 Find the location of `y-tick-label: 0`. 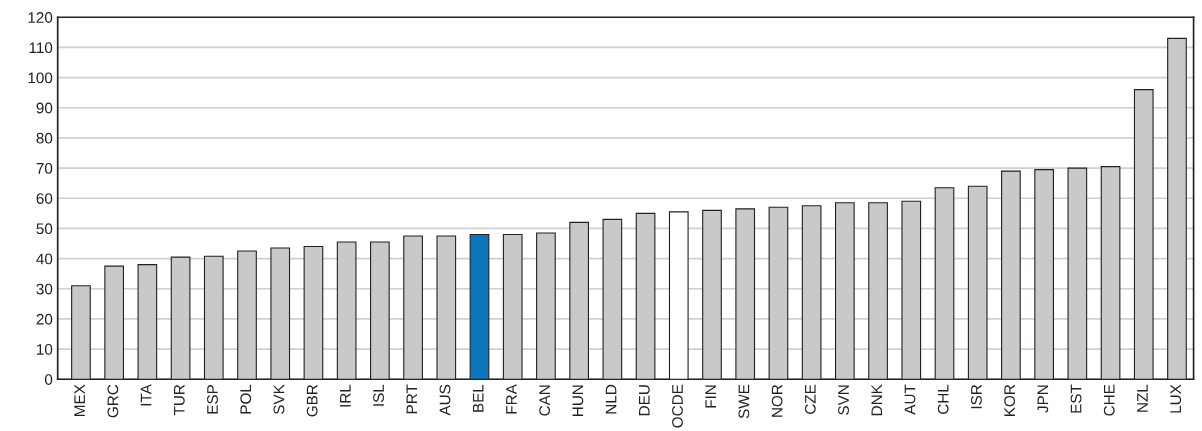

y-tick-label: 0 is located at coordinates (48, 379).